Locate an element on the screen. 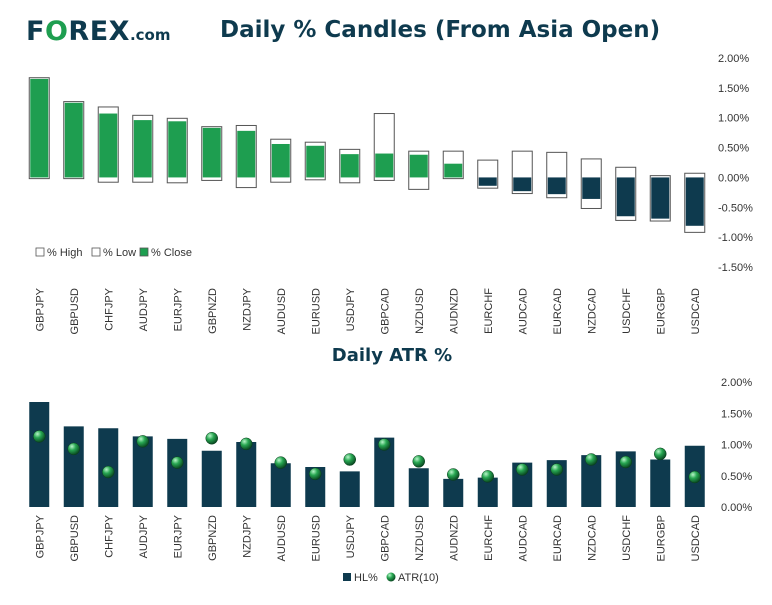 This screenshot has height=605, width=772. candles-y-tick-label: 1.50% is located at coordinates (733, 89).